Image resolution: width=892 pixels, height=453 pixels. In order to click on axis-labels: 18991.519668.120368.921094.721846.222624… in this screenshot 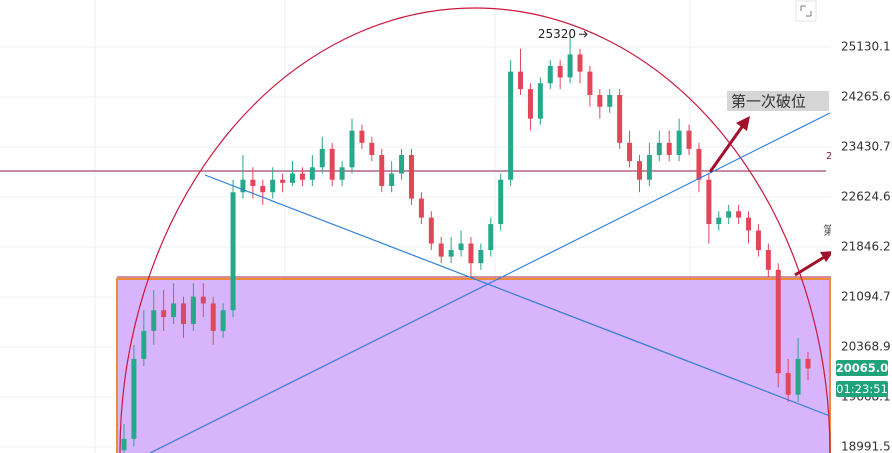, I will do `click(866, 246)`.